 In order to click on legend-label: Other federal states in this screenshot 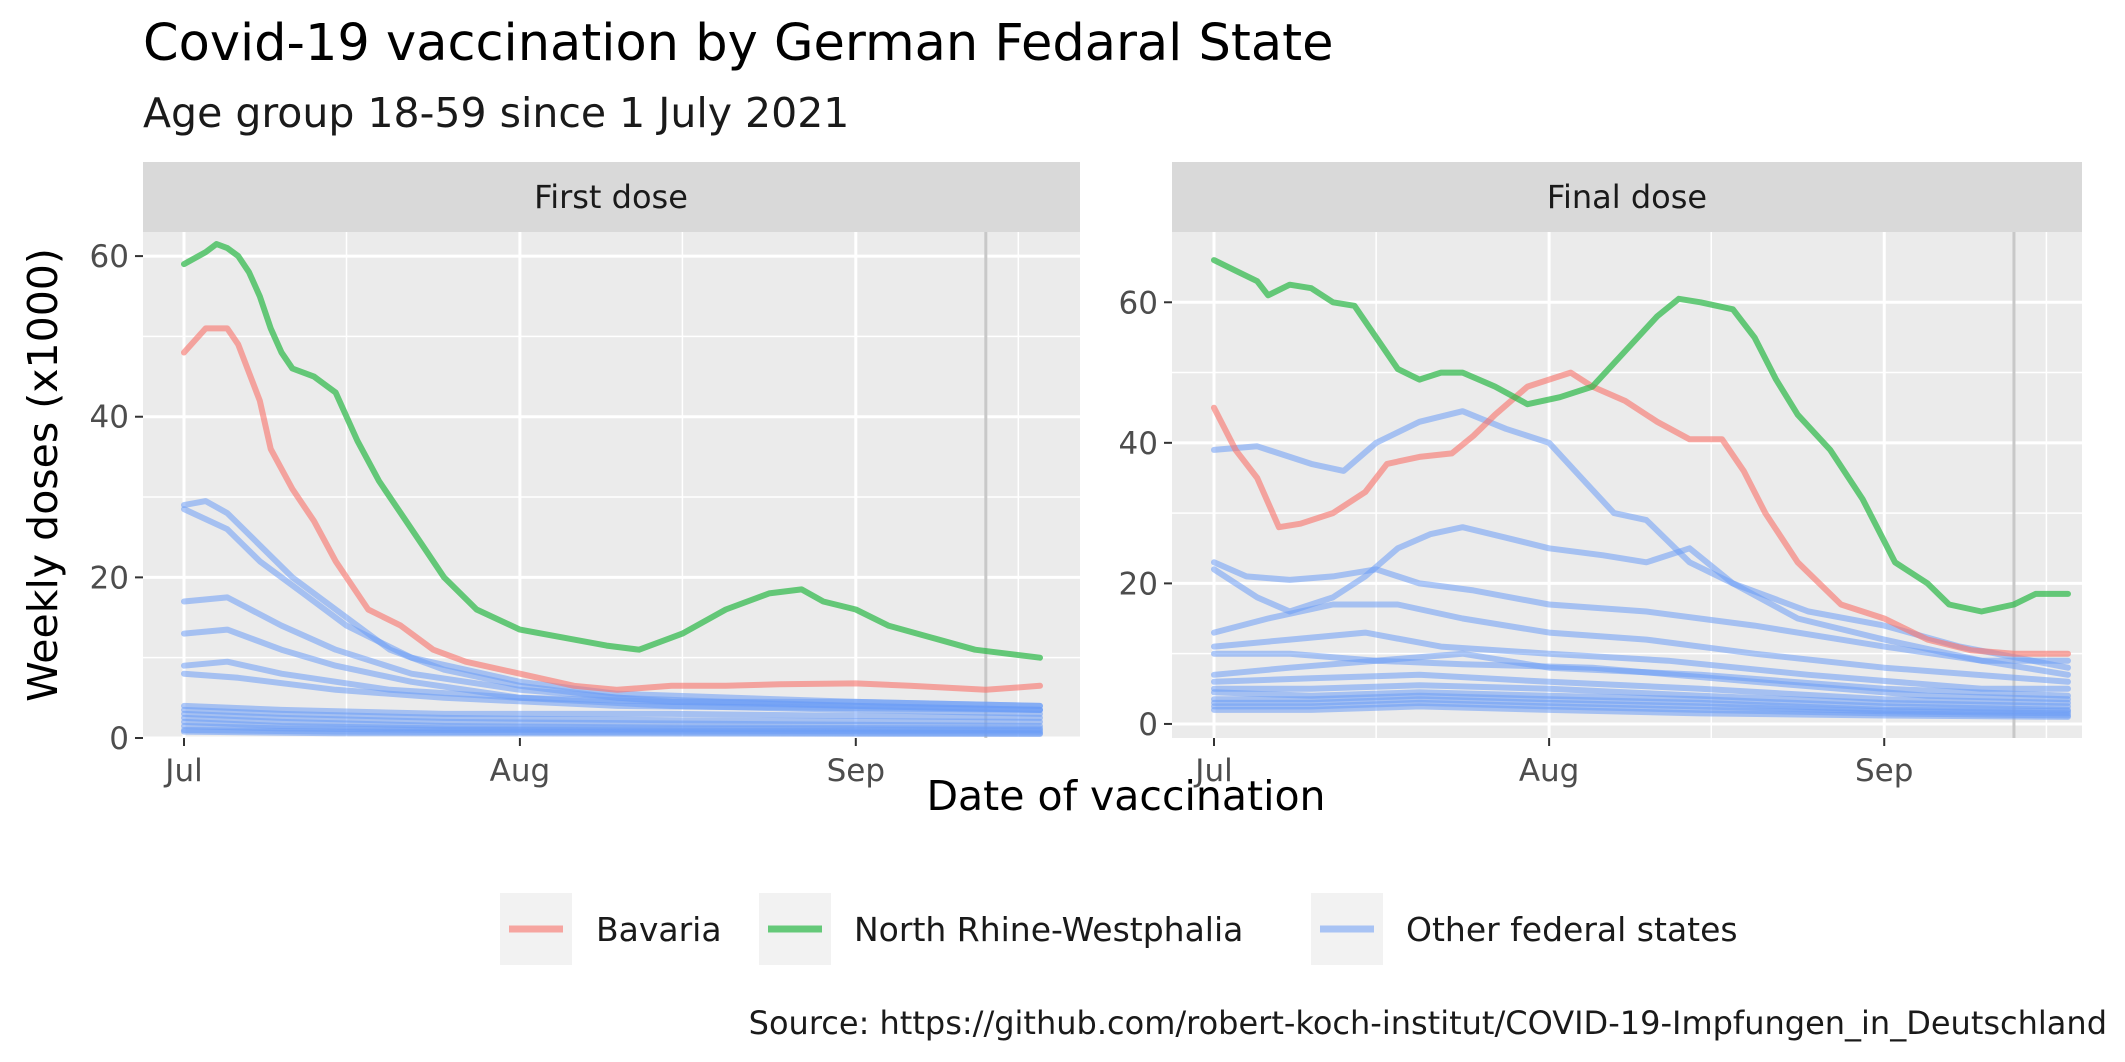, I will do `click(1572, 929)`.